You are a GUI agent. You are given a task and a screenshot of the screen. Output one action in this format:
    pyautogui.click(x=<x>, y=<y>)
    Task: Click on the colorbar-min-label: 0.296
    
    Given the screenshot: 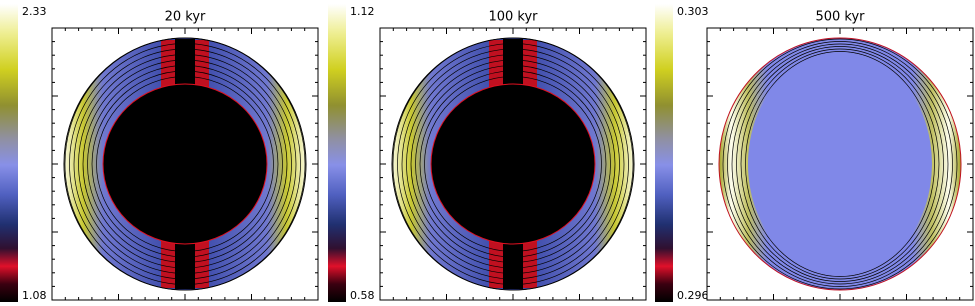 What is the action you would take?
    pyautogui.click(x=693, y=295)
    